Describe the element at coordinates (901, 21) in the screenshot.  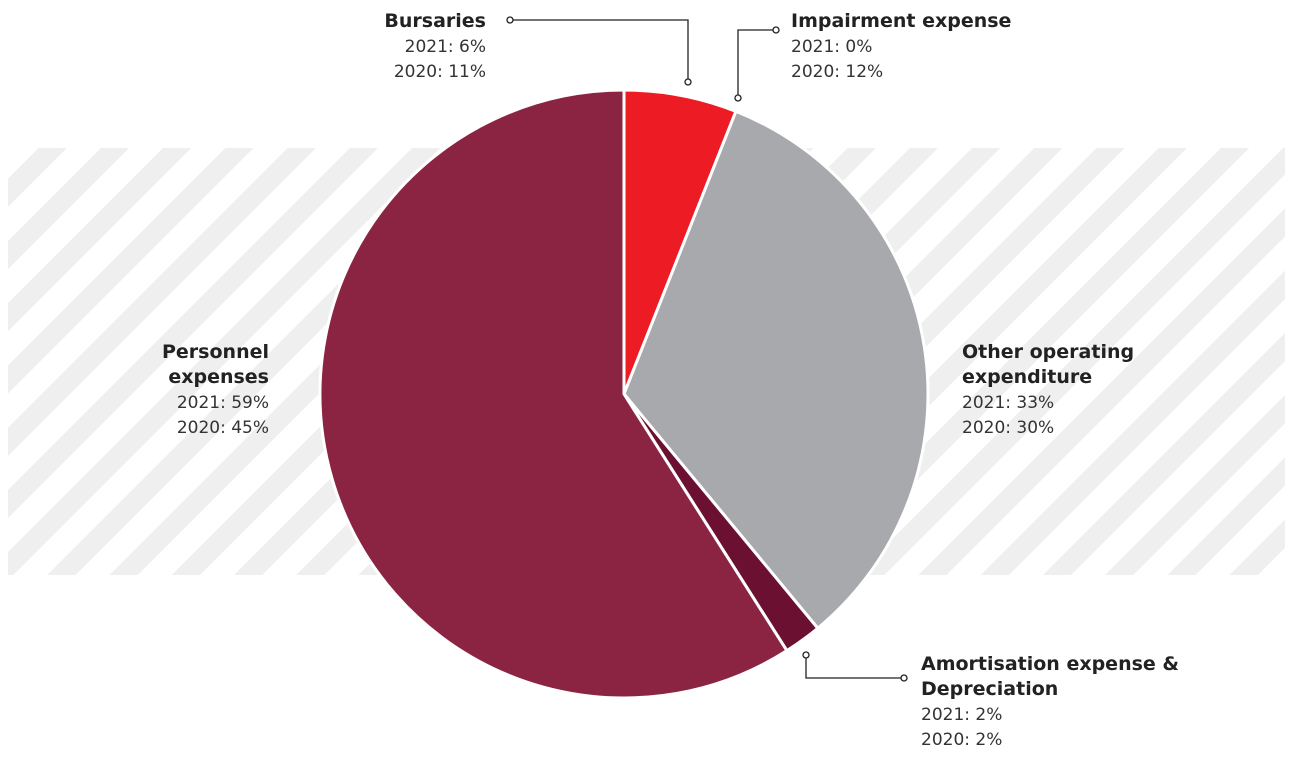
I see `label-title: Impairment expense` at that location.